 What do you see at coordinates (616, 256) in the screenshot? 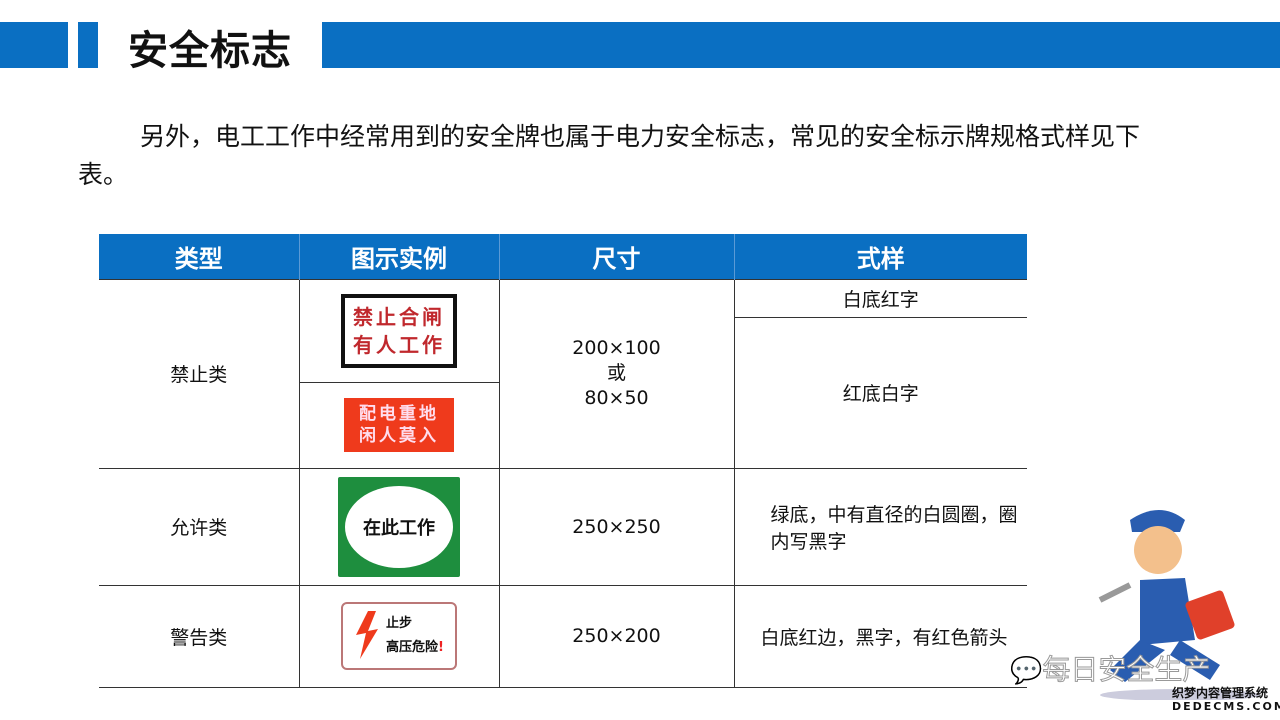
I see `header-size: 尺寸` at bounding box center [616, 256].